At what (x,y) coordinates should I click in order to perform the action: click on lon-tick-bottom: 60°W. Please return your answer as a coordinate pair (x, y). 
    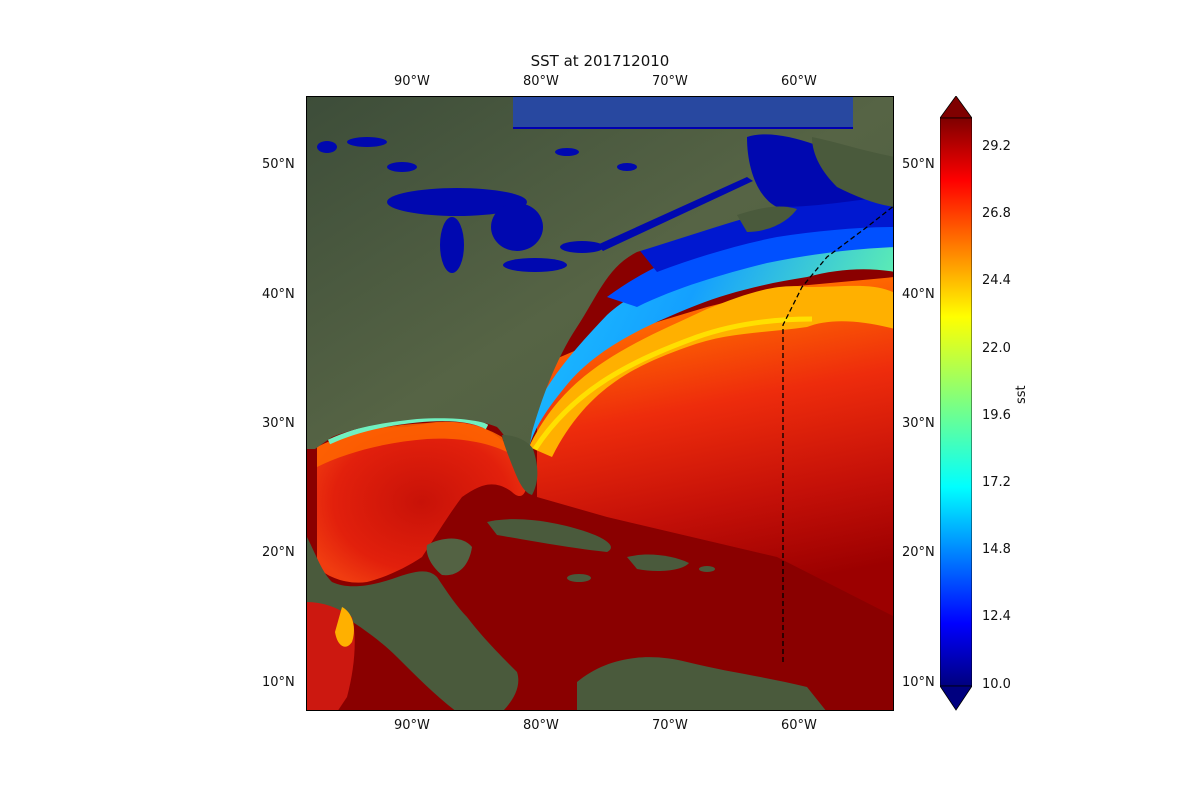
    Looking at the image, I should click on (799, 725).